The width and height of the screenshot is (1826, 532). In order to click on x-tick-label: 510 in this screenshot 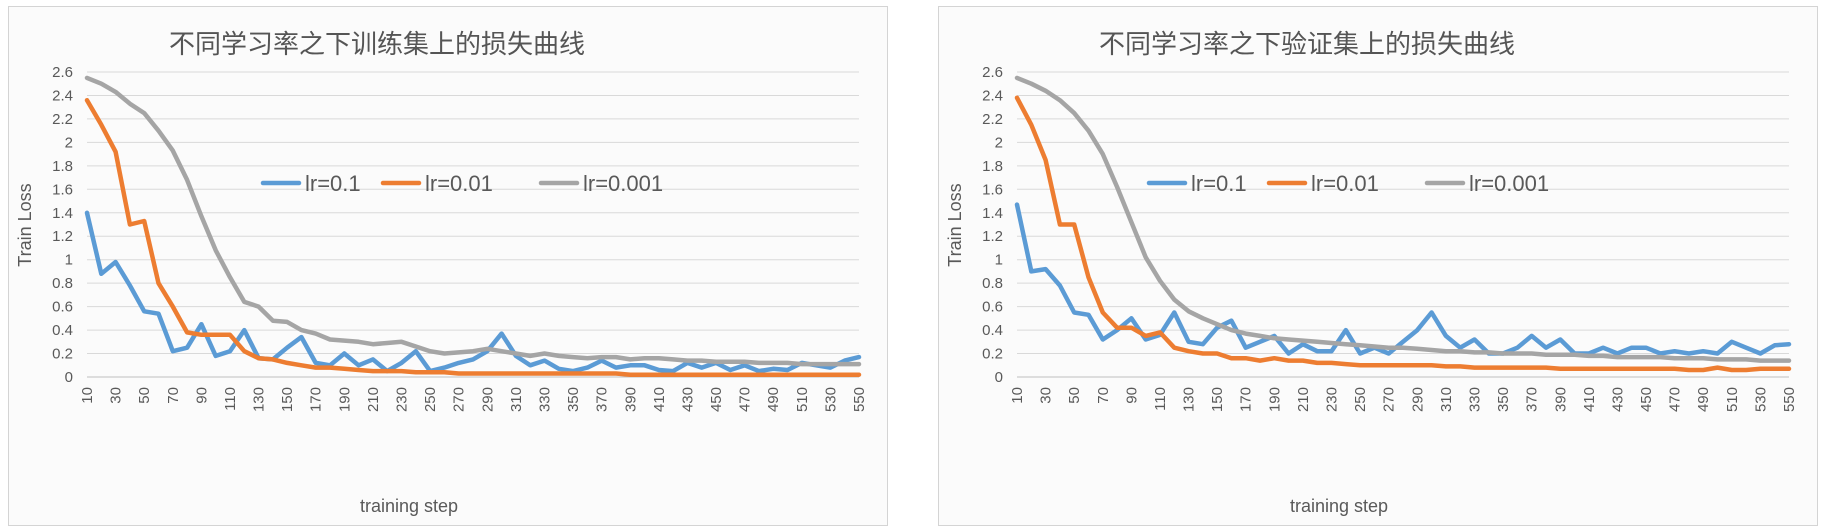, I will do `click(1732, 399)`.